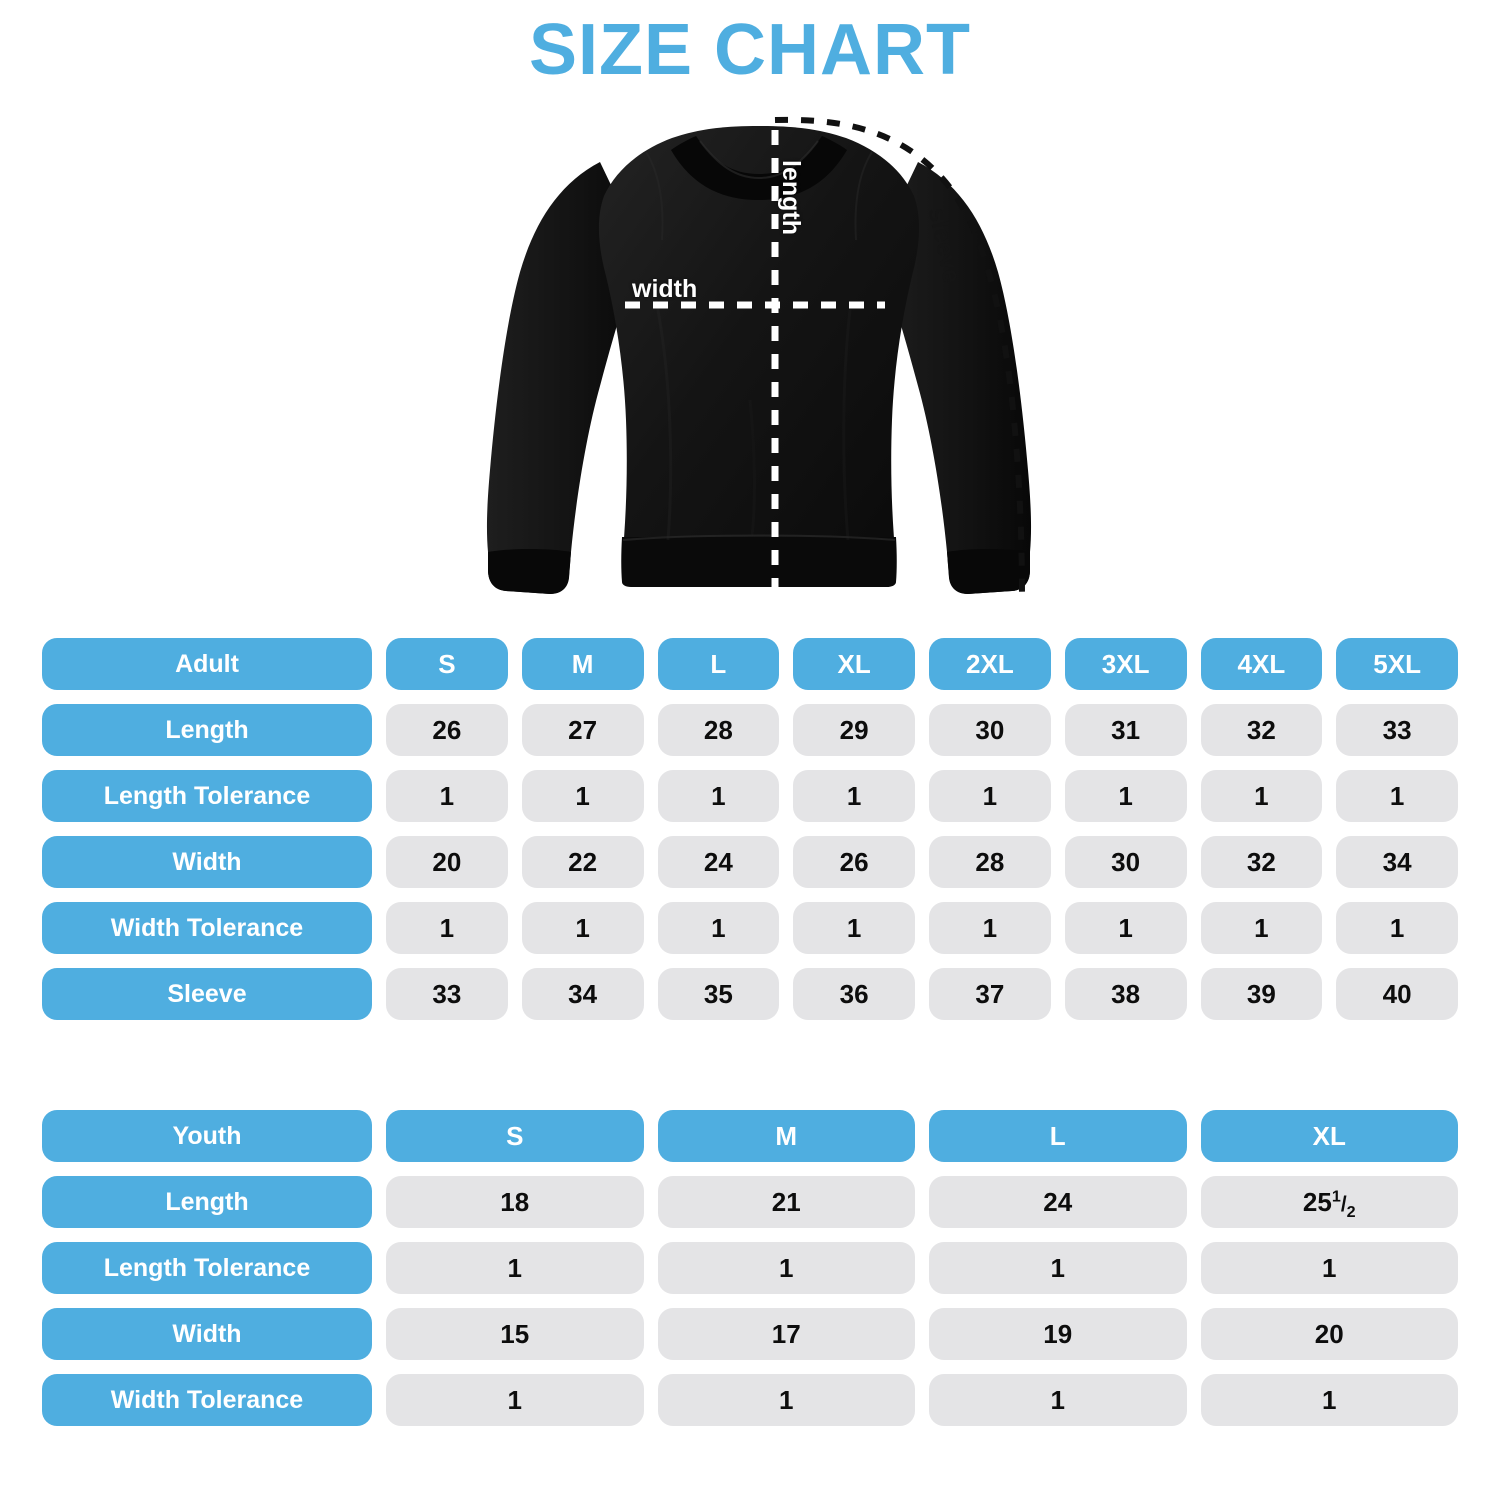 The image size is (1500, 1500). What do you see at coordinates (1397, 664) in the screenshot?
I see `adult-size-header: 5XL` at bounding box center [1397, 664].